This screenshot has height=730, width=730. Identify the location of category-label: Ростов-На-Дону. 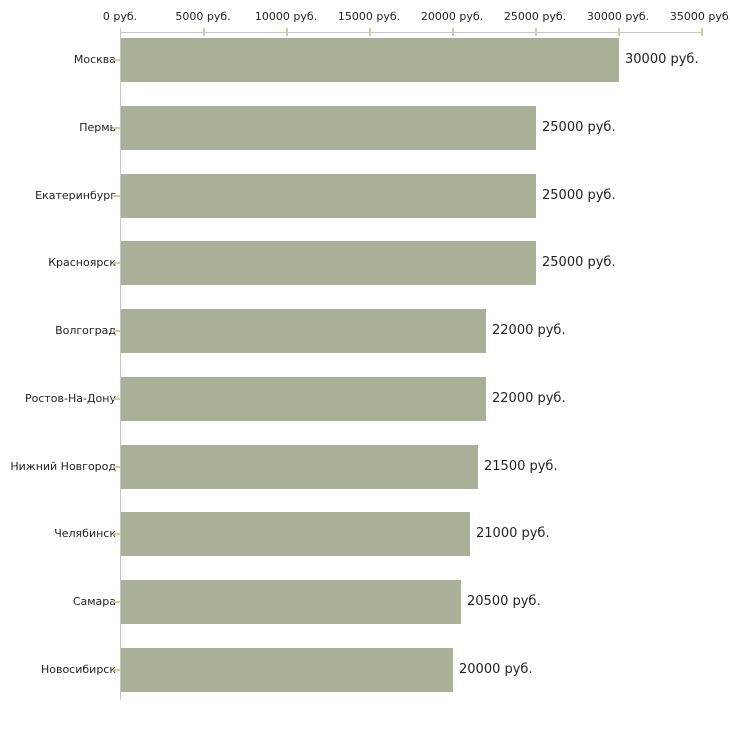
(70, 398).